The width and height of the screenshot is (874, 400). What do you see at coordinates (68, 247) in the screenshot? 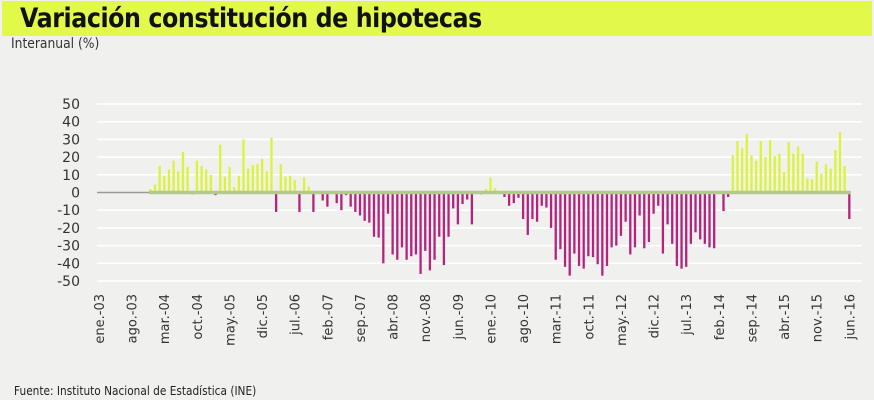
I see `y-tick-label: -30` at bounding box center [68, 247].